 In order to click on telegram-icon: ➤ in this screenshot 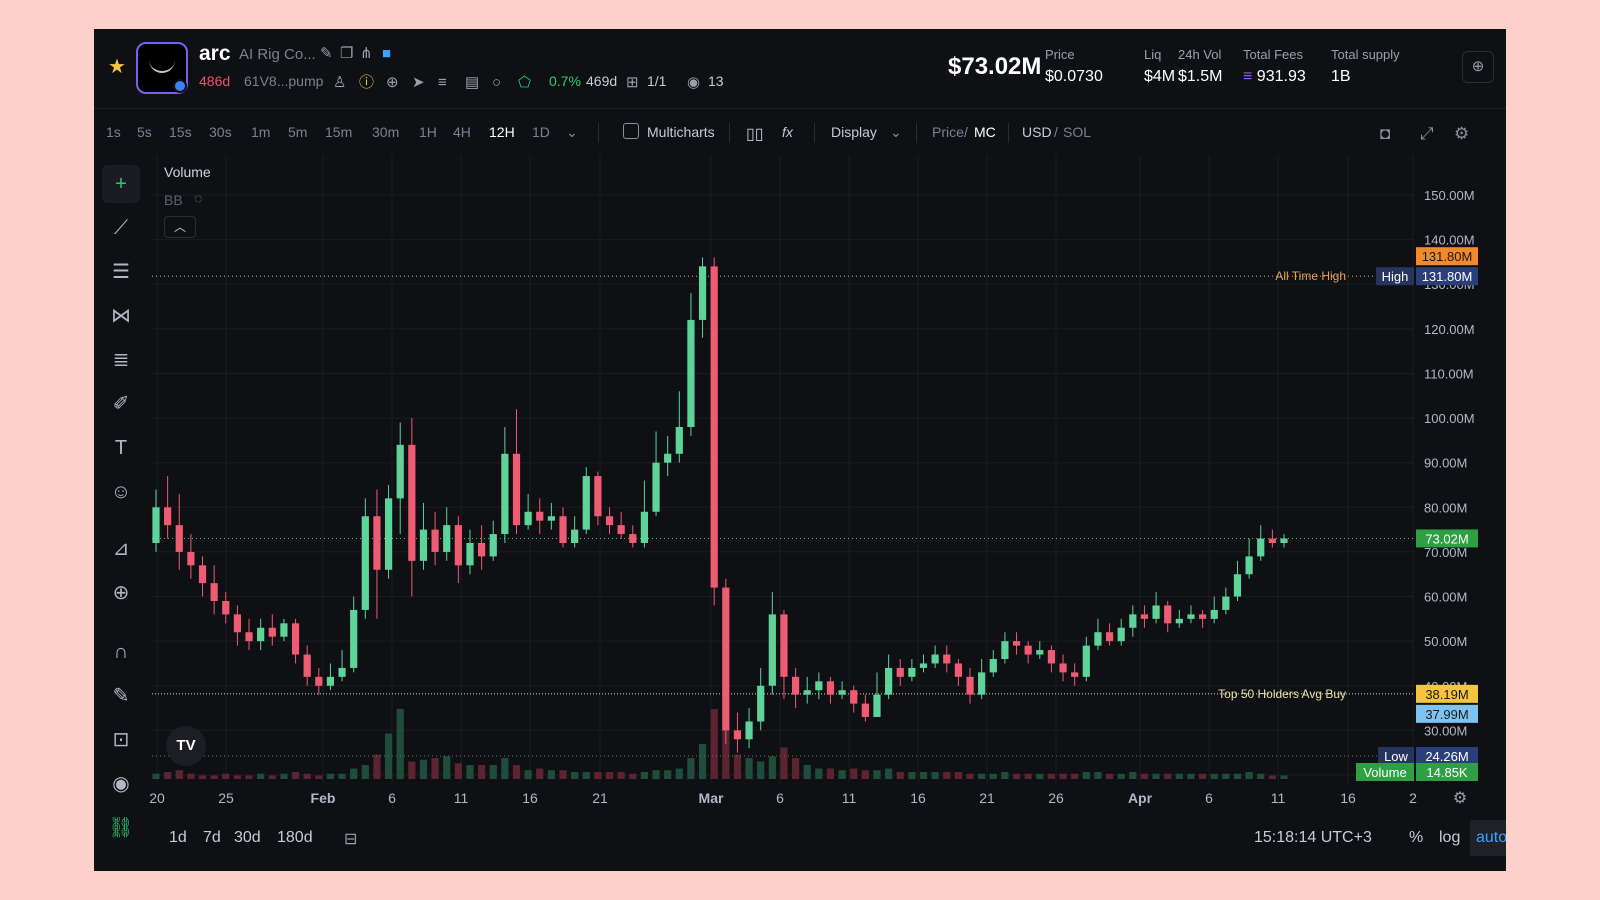, I will do `click(418, 82)`.